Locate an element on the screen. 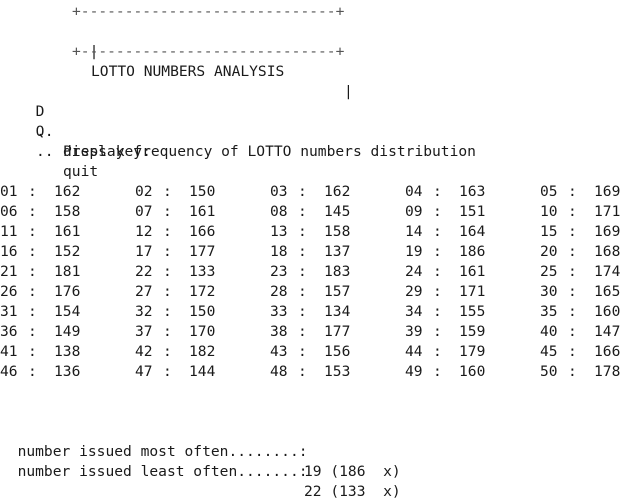 This screenshot has height=502, width=634. lotto-number: 33 is located at coordinates (279, 311).